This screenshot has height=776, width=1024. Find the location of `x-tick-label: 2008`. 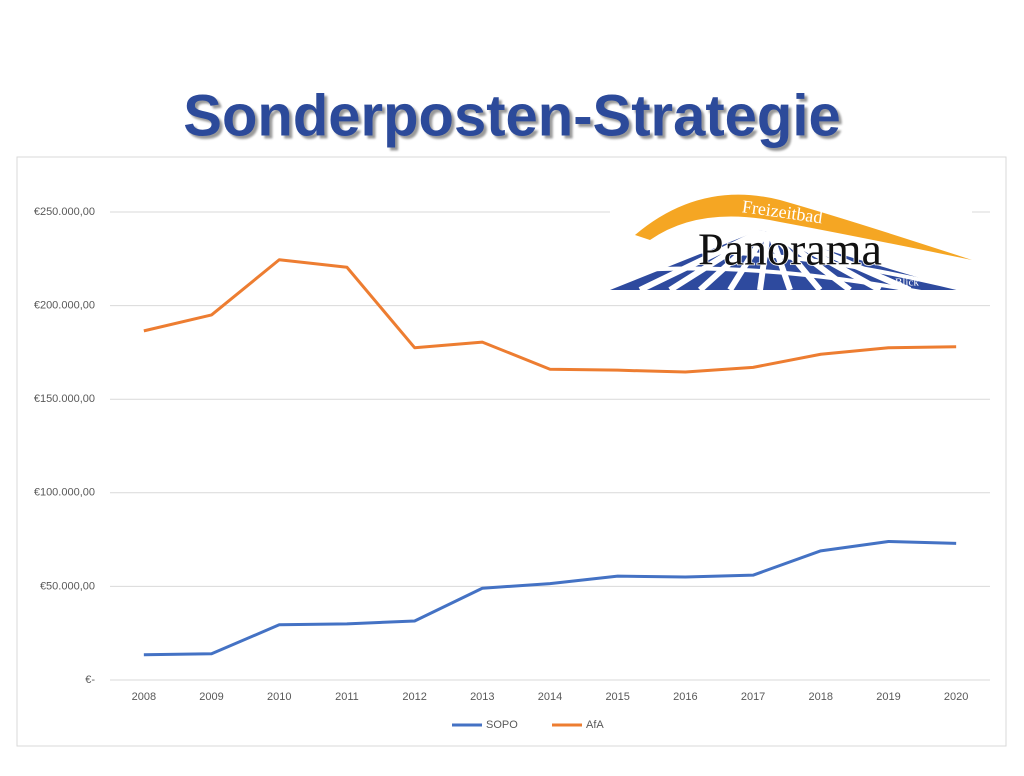

x-tick-label: 2008 is located at coordinates (144, 697).